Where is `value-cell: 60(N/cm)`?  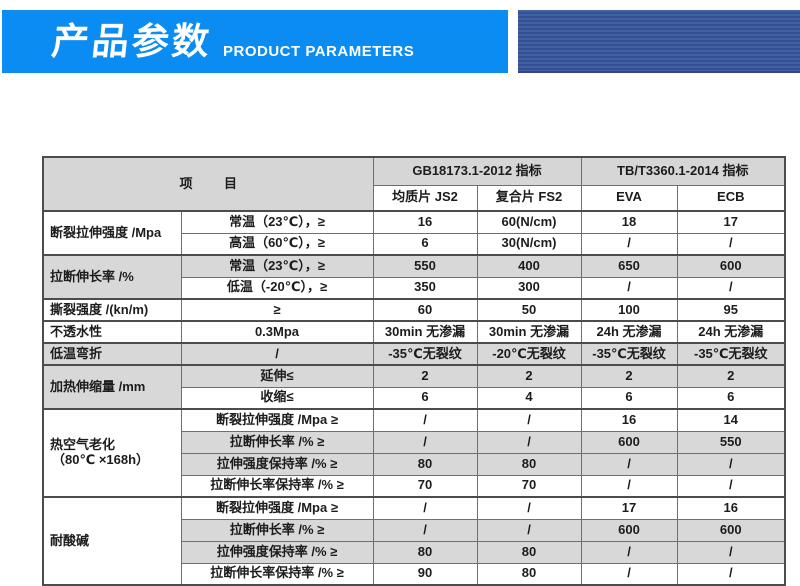 value-cell: 60(N/cm) is located at coordinates (529, 222).